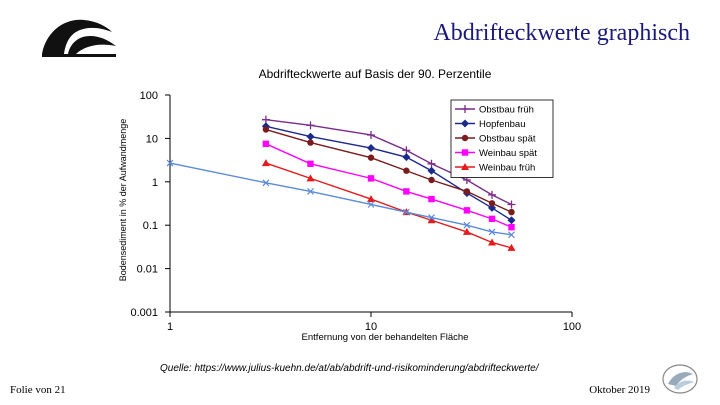 This screenshot has height=405, width=720. What do you see at coordinates (144, 313) in the screenshot?
I see `y-tick-label: 0.001` at bounding box center [144, 313].